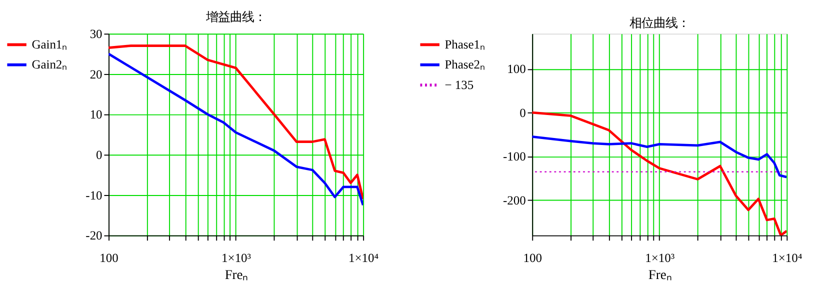  I want to click on legend-label: Gain1ₙ, so click(50, 45).